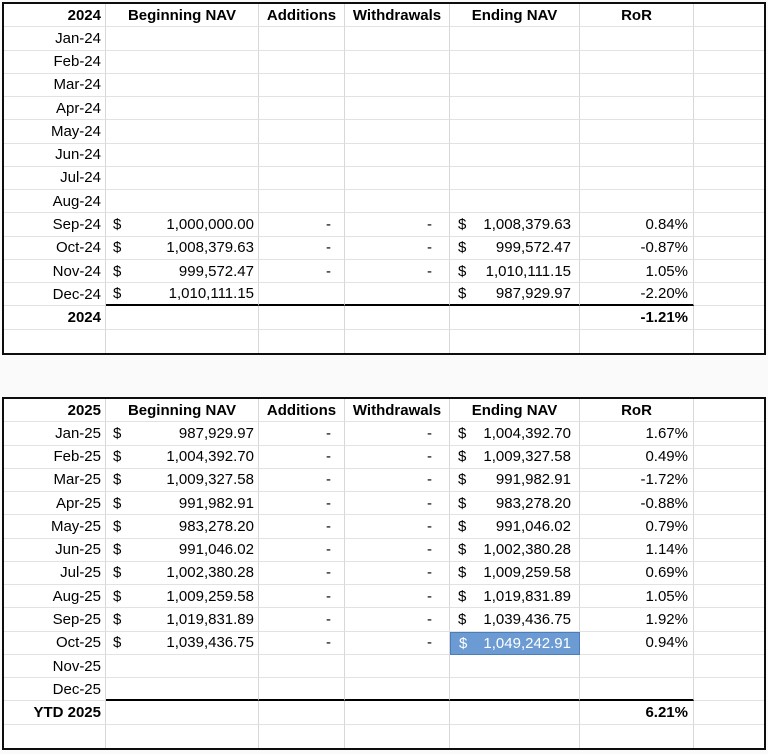 The width and height of the screenshot is (768, 754). I want to click on month-cell: Apr-25, so click(55, 504).